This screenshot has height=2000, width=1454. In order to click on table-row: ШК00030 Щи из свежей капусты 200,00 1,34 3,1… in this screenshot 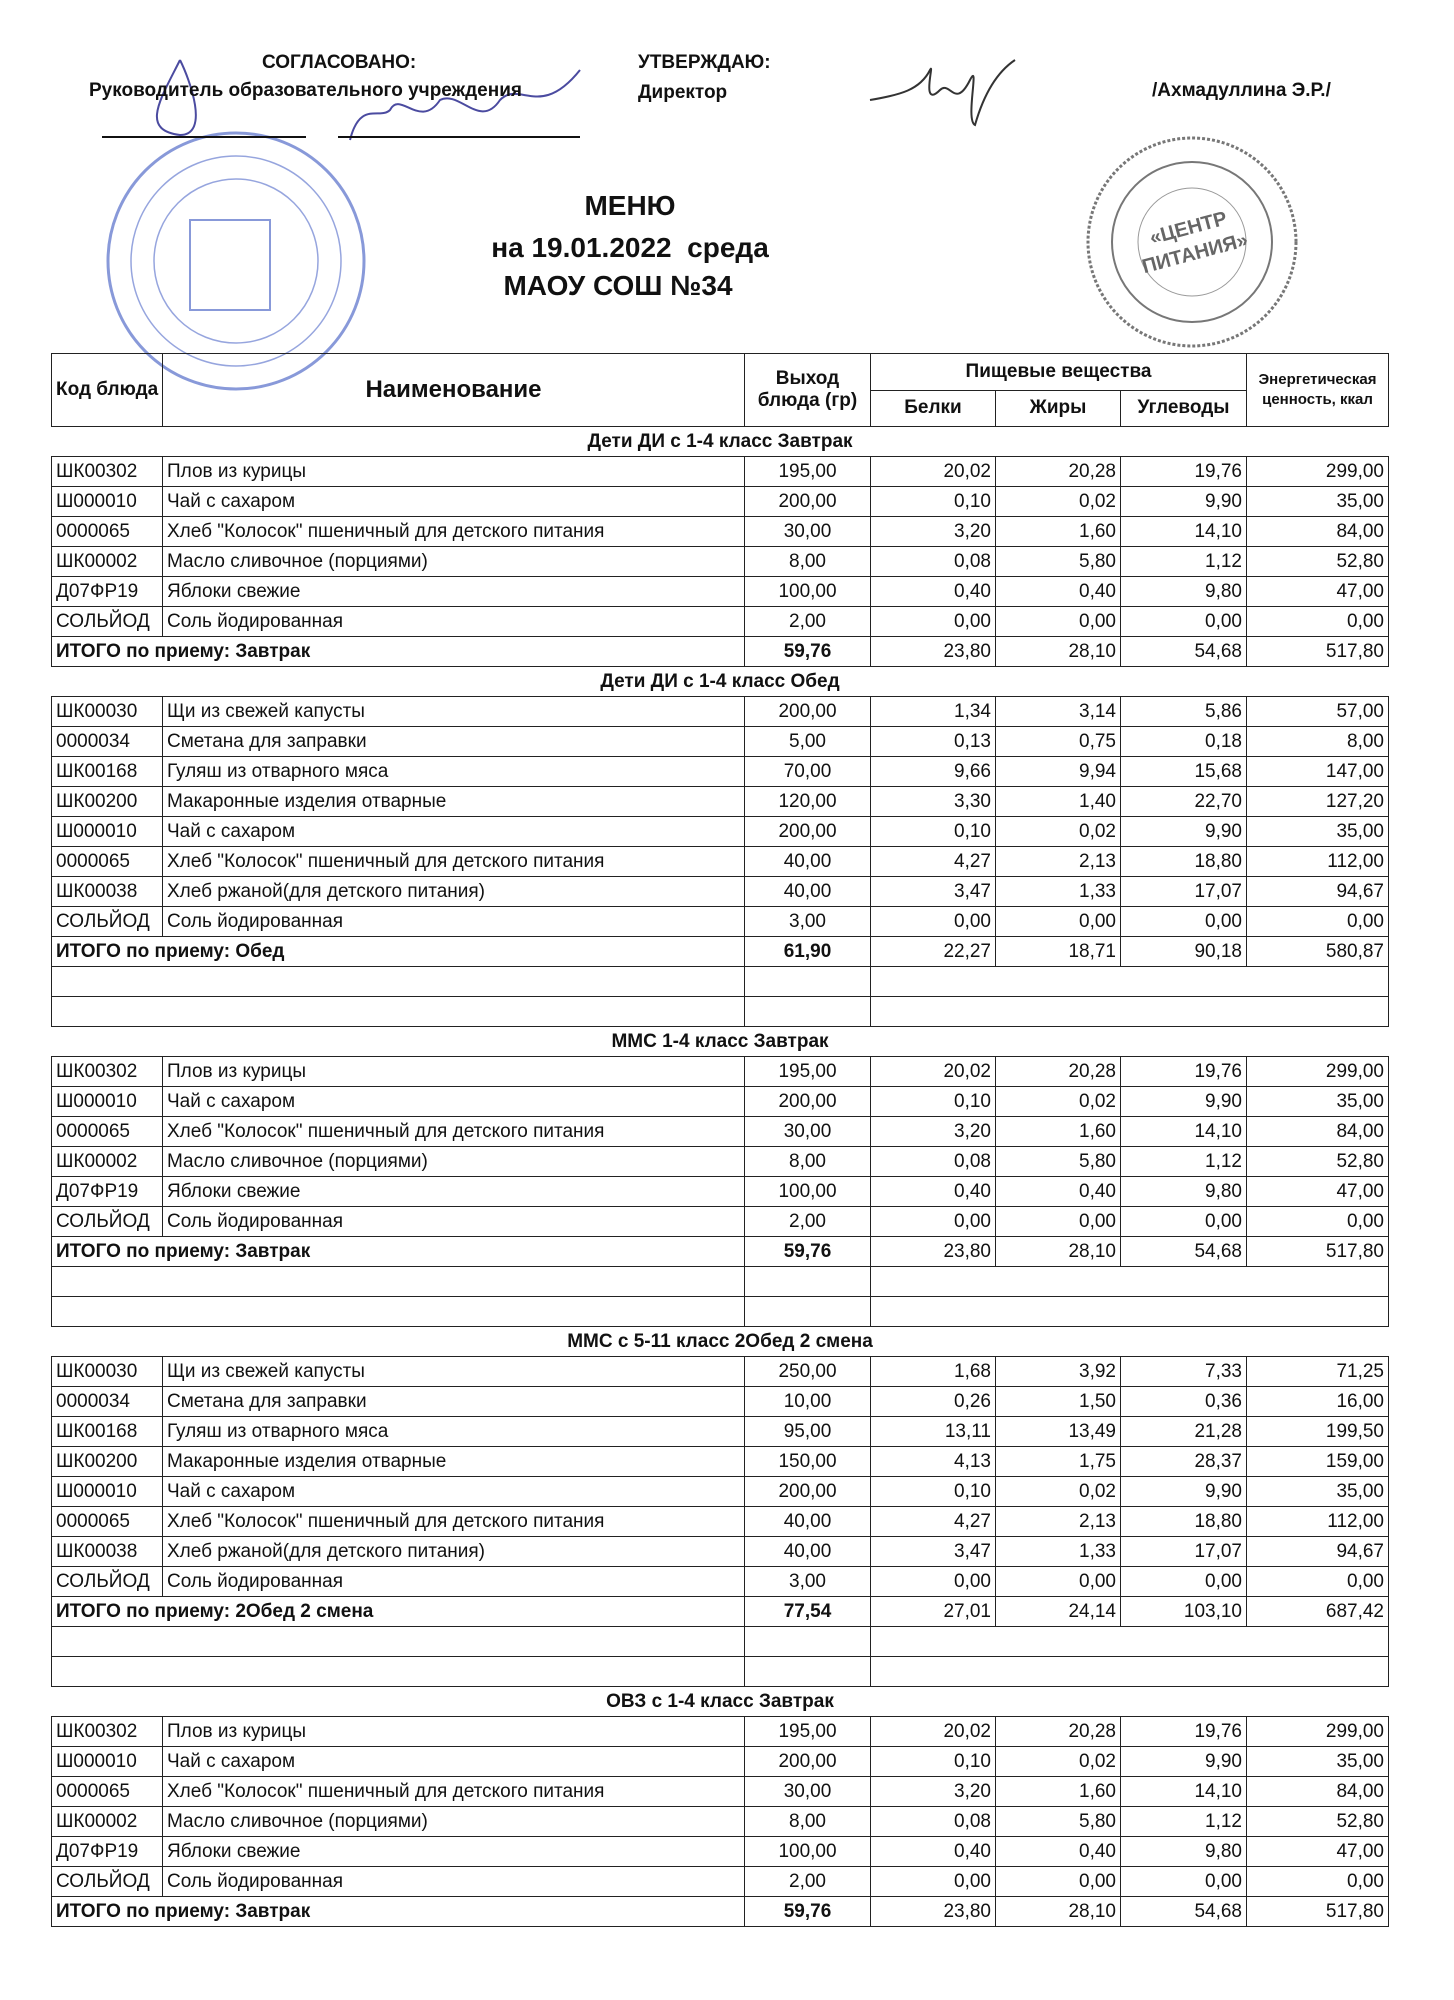, I will do `click(720, 711)`.